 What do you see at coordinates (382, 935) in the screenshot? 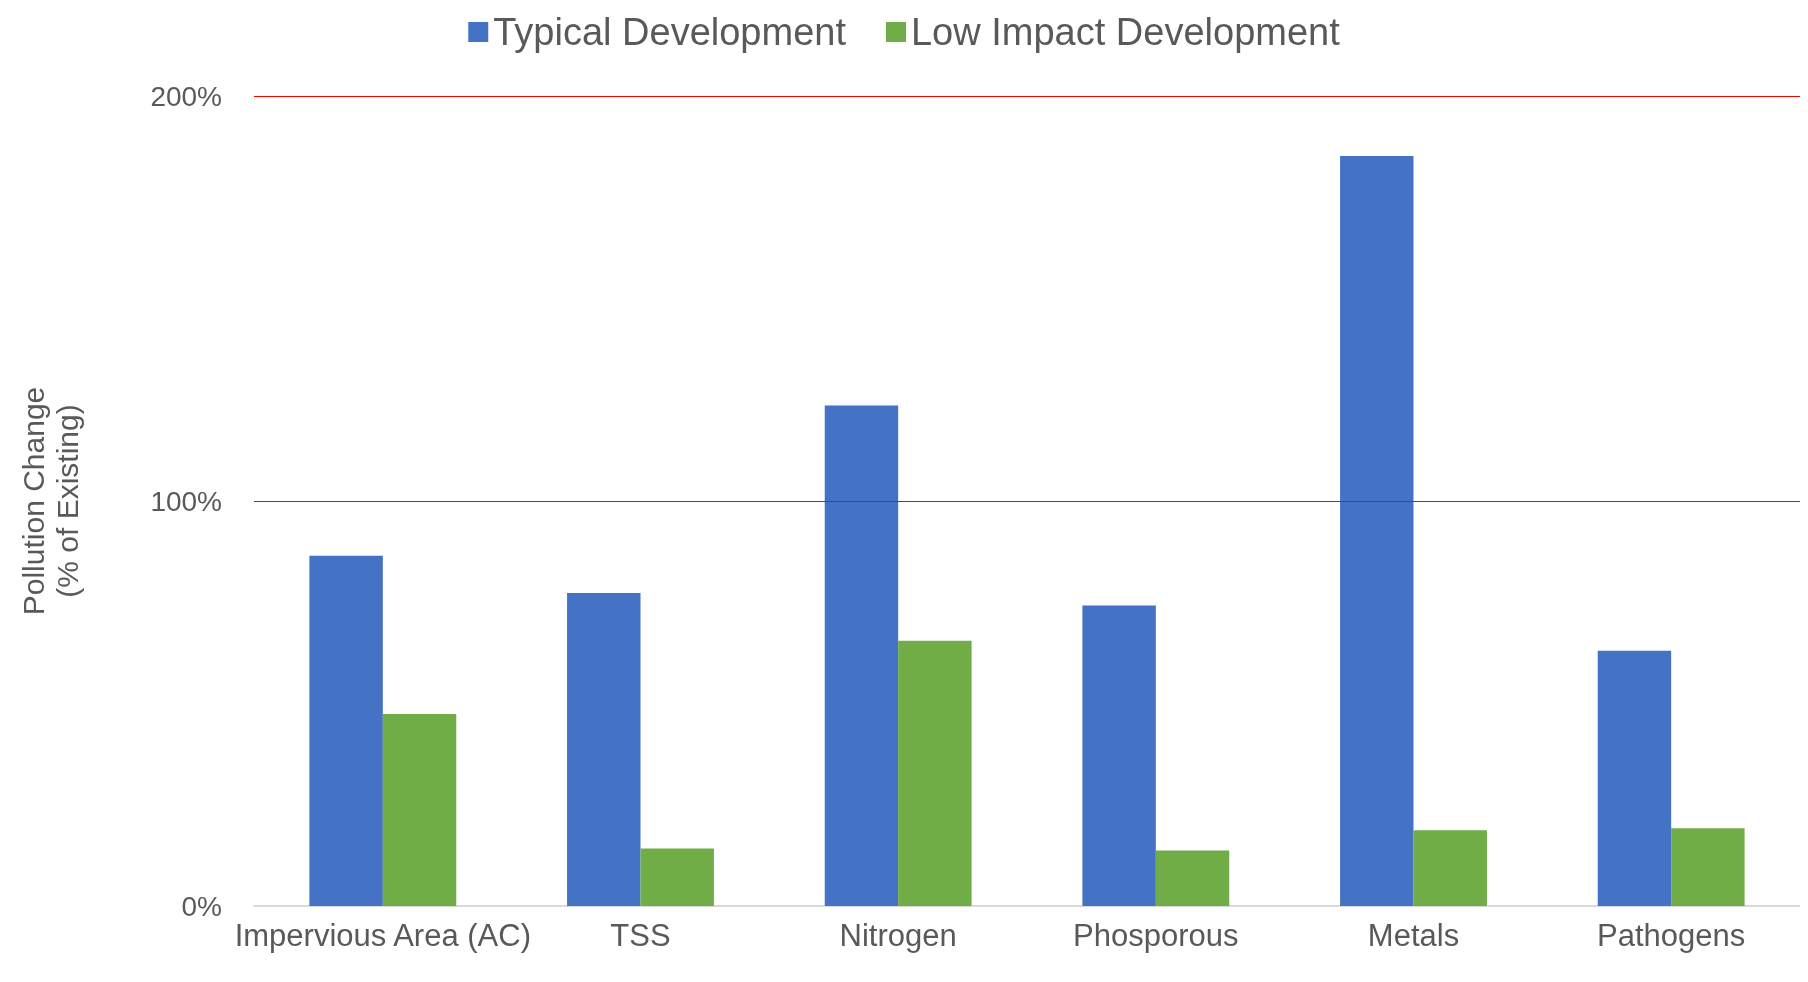
I see `x-tick-label: Impervious Area (AC)` at bounding box center [382, 935].